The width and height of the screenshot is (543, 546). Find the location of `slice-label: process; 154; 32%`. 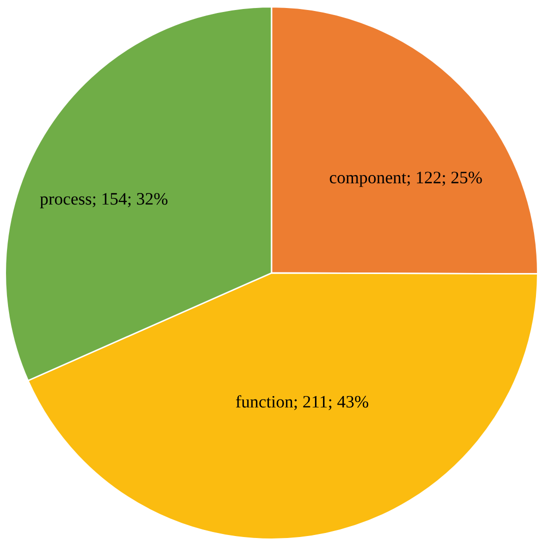

slice-label: process; 154; 32% is located at coordinates (104, 200).